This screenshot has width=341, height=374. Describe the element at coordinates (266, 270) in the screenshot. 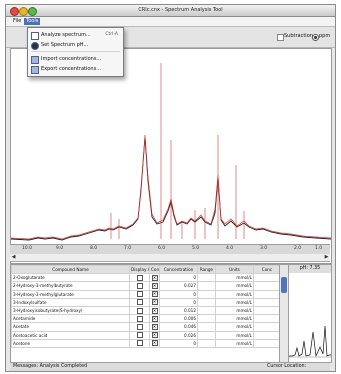

I see `column-header-conc: Conc` at that location.